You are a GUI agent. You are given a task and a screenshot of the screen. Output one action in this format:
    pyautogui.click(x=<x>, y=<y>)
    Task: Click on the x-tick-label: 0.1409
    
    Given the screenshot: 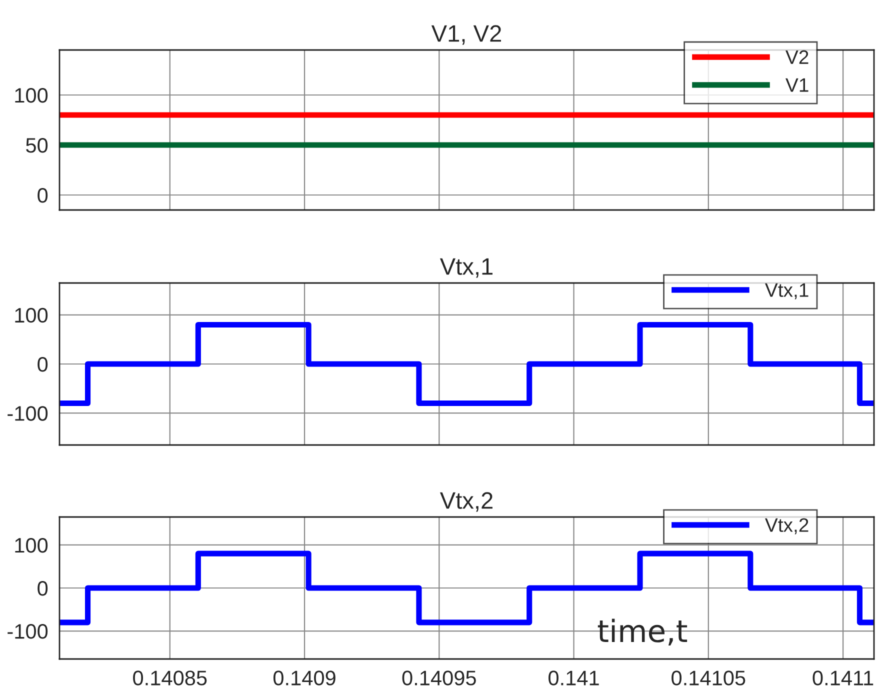 What is the action you would take?
    pyautogui.click(x=304, y=678)
    